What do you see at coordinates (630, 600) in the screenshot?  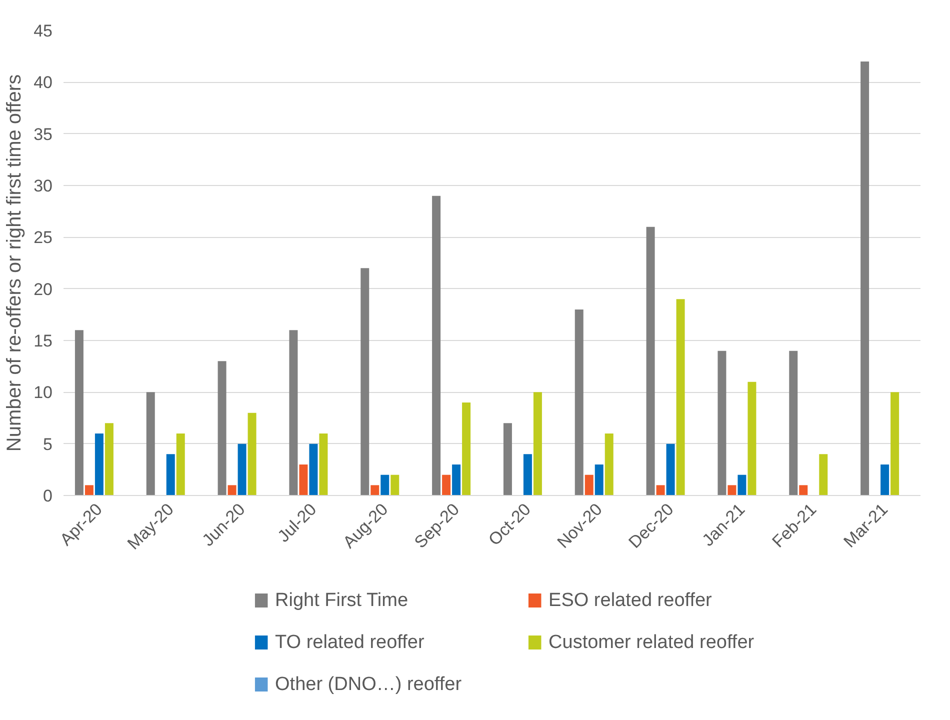 I see `legend-label: ESO related reoffer` at bounding box center [630, 600].